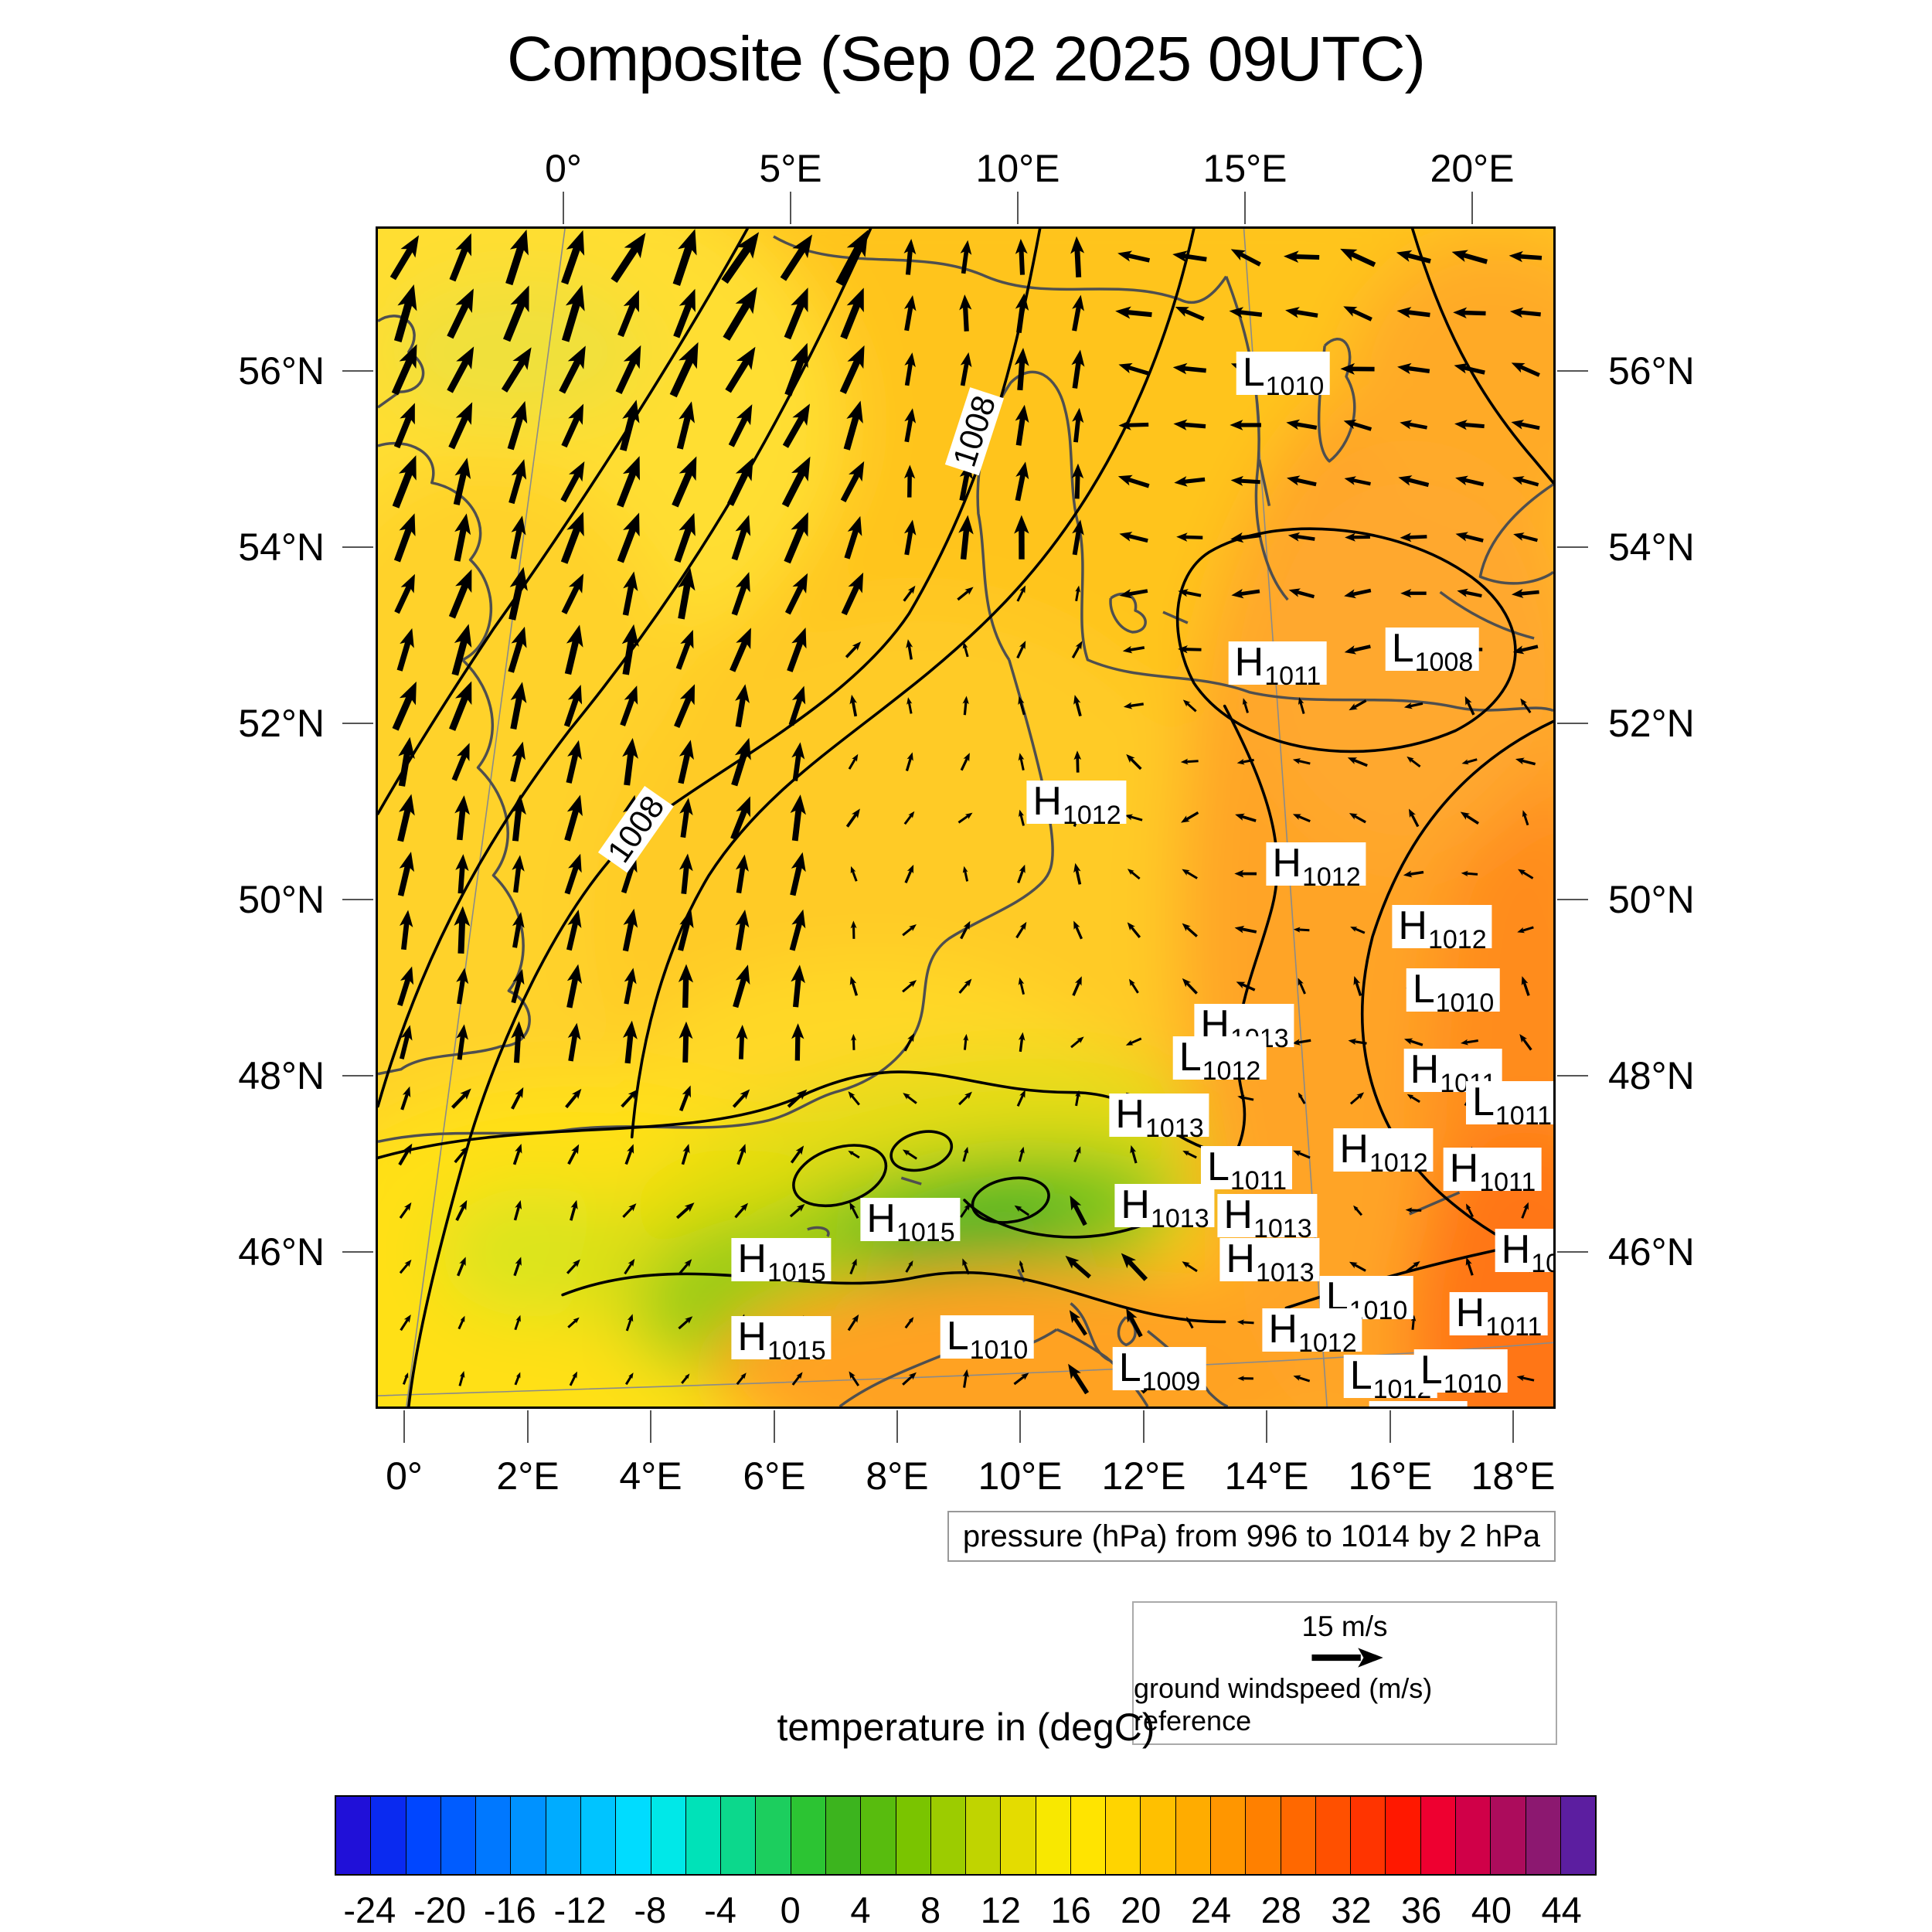  Describe the element at coordinates (1020, 1476) in the screenshot. I see `lon-tick-label-bottom: 10°E` at that location.